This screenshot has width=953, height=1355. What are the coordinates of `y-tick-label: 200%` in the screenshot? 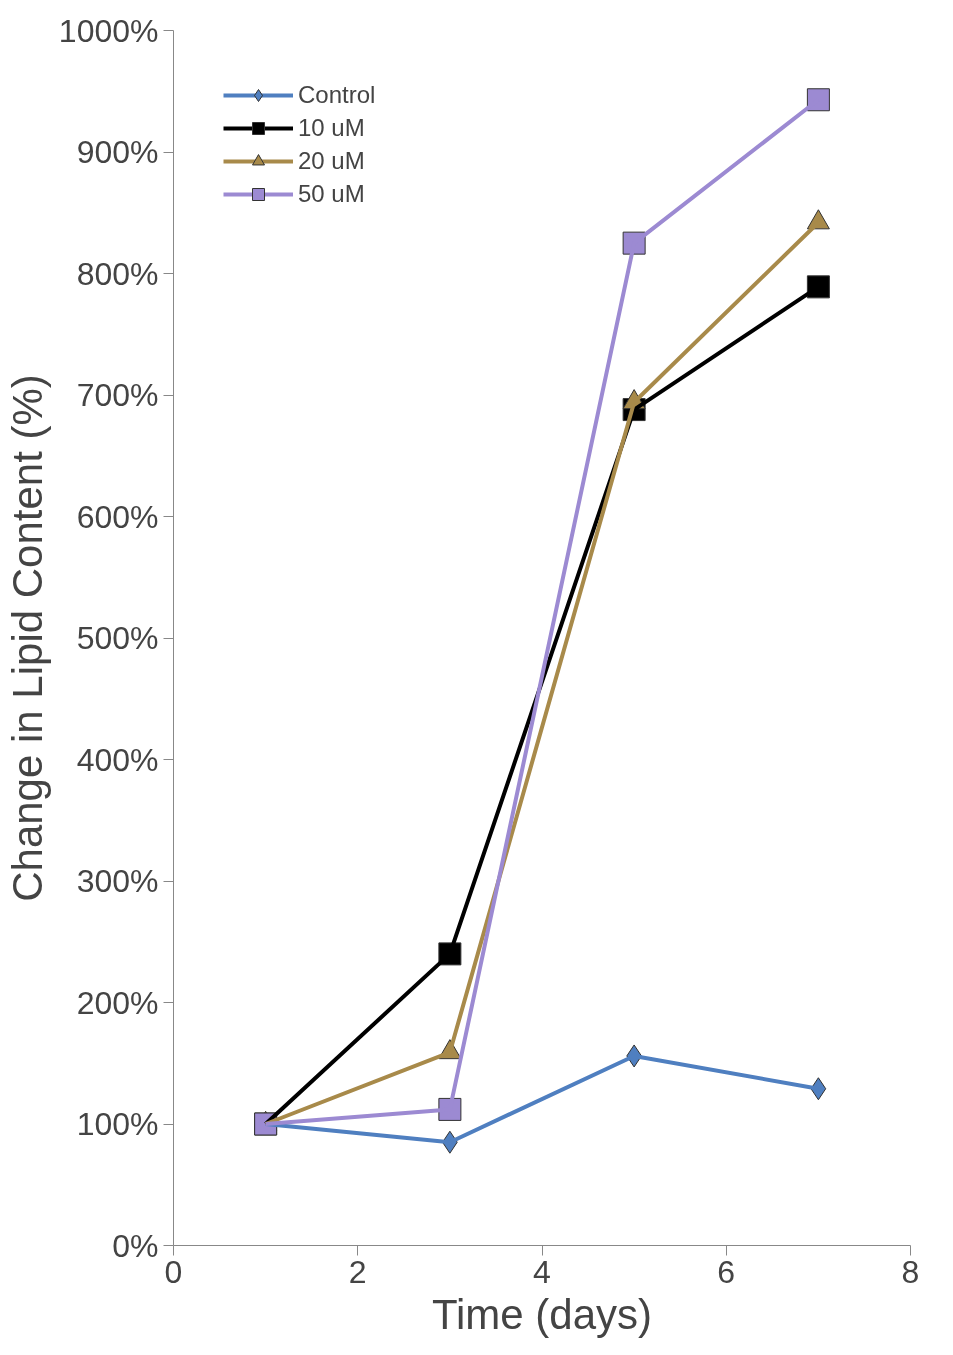 It's located at (117, 1002).